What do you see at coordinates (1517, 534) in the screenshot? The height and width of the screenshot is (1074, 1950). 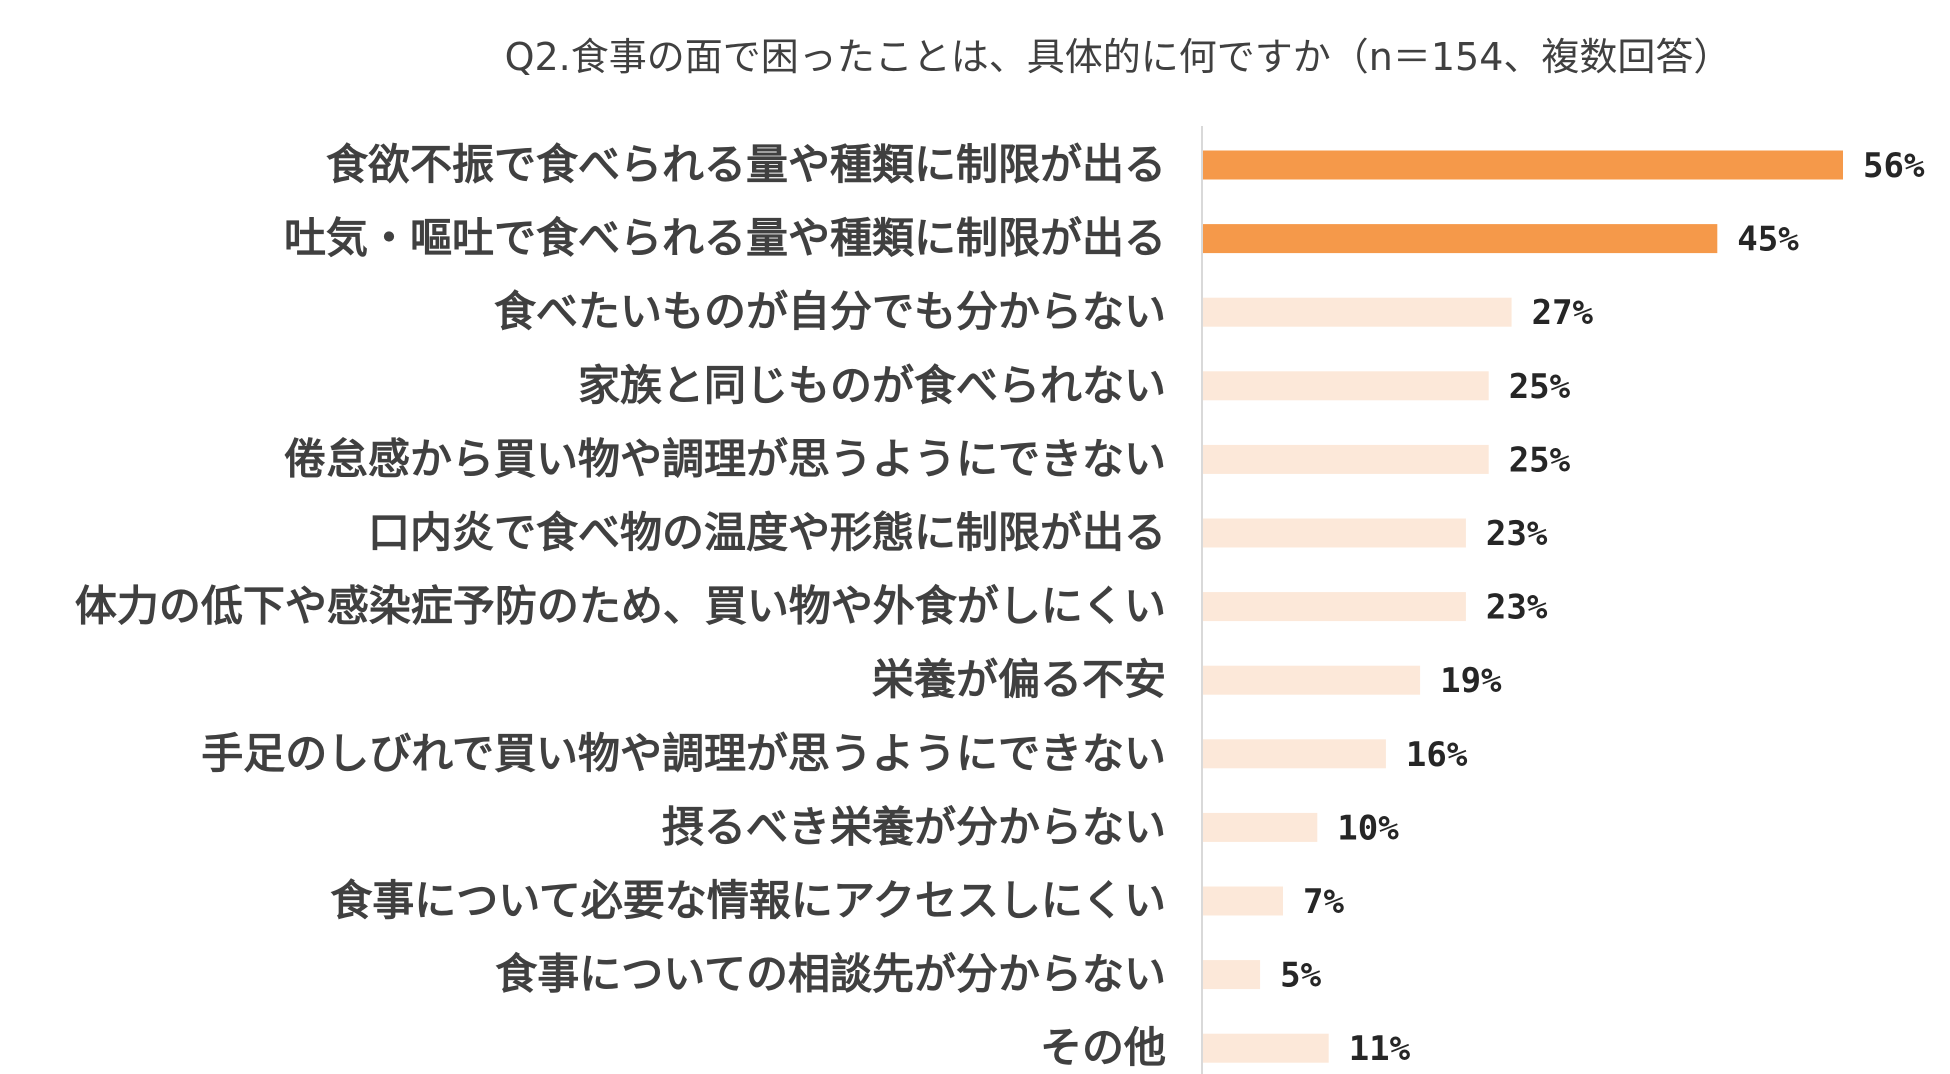 I see `value-label-6: 23%` at bounding box center [1517, 534].